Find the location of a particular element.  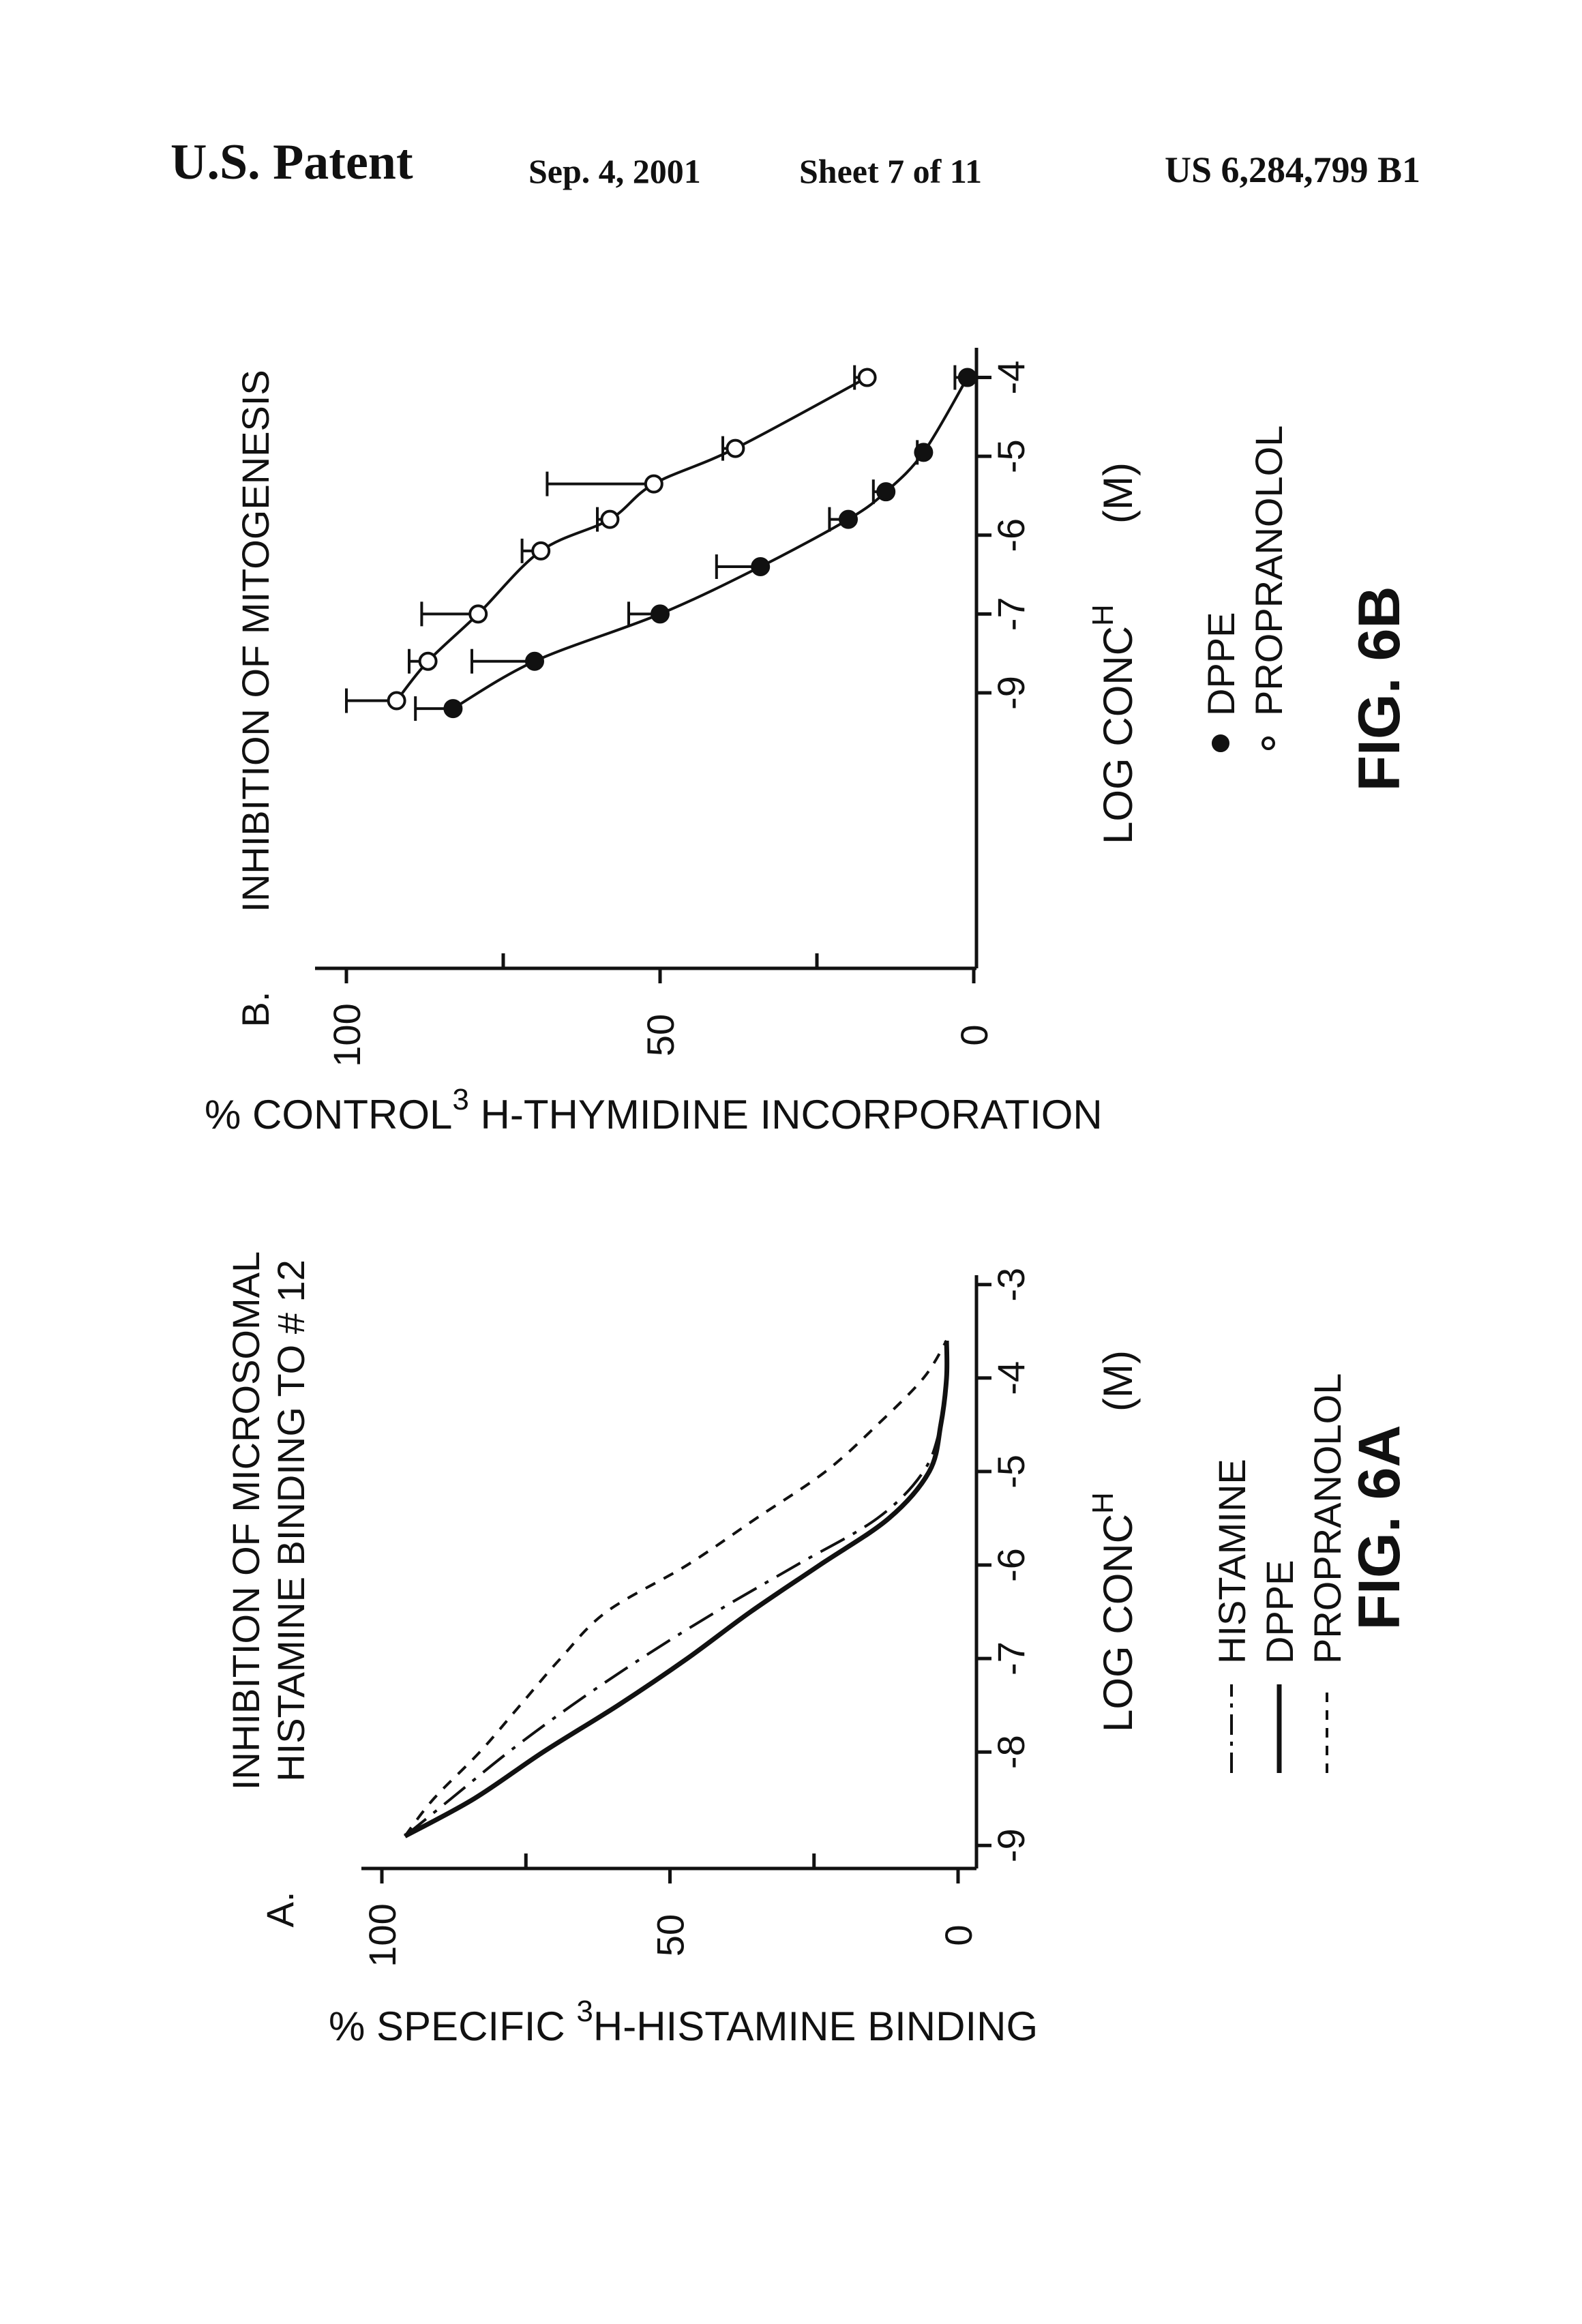

series-line-dppe is located at coordinates (676, 1588).